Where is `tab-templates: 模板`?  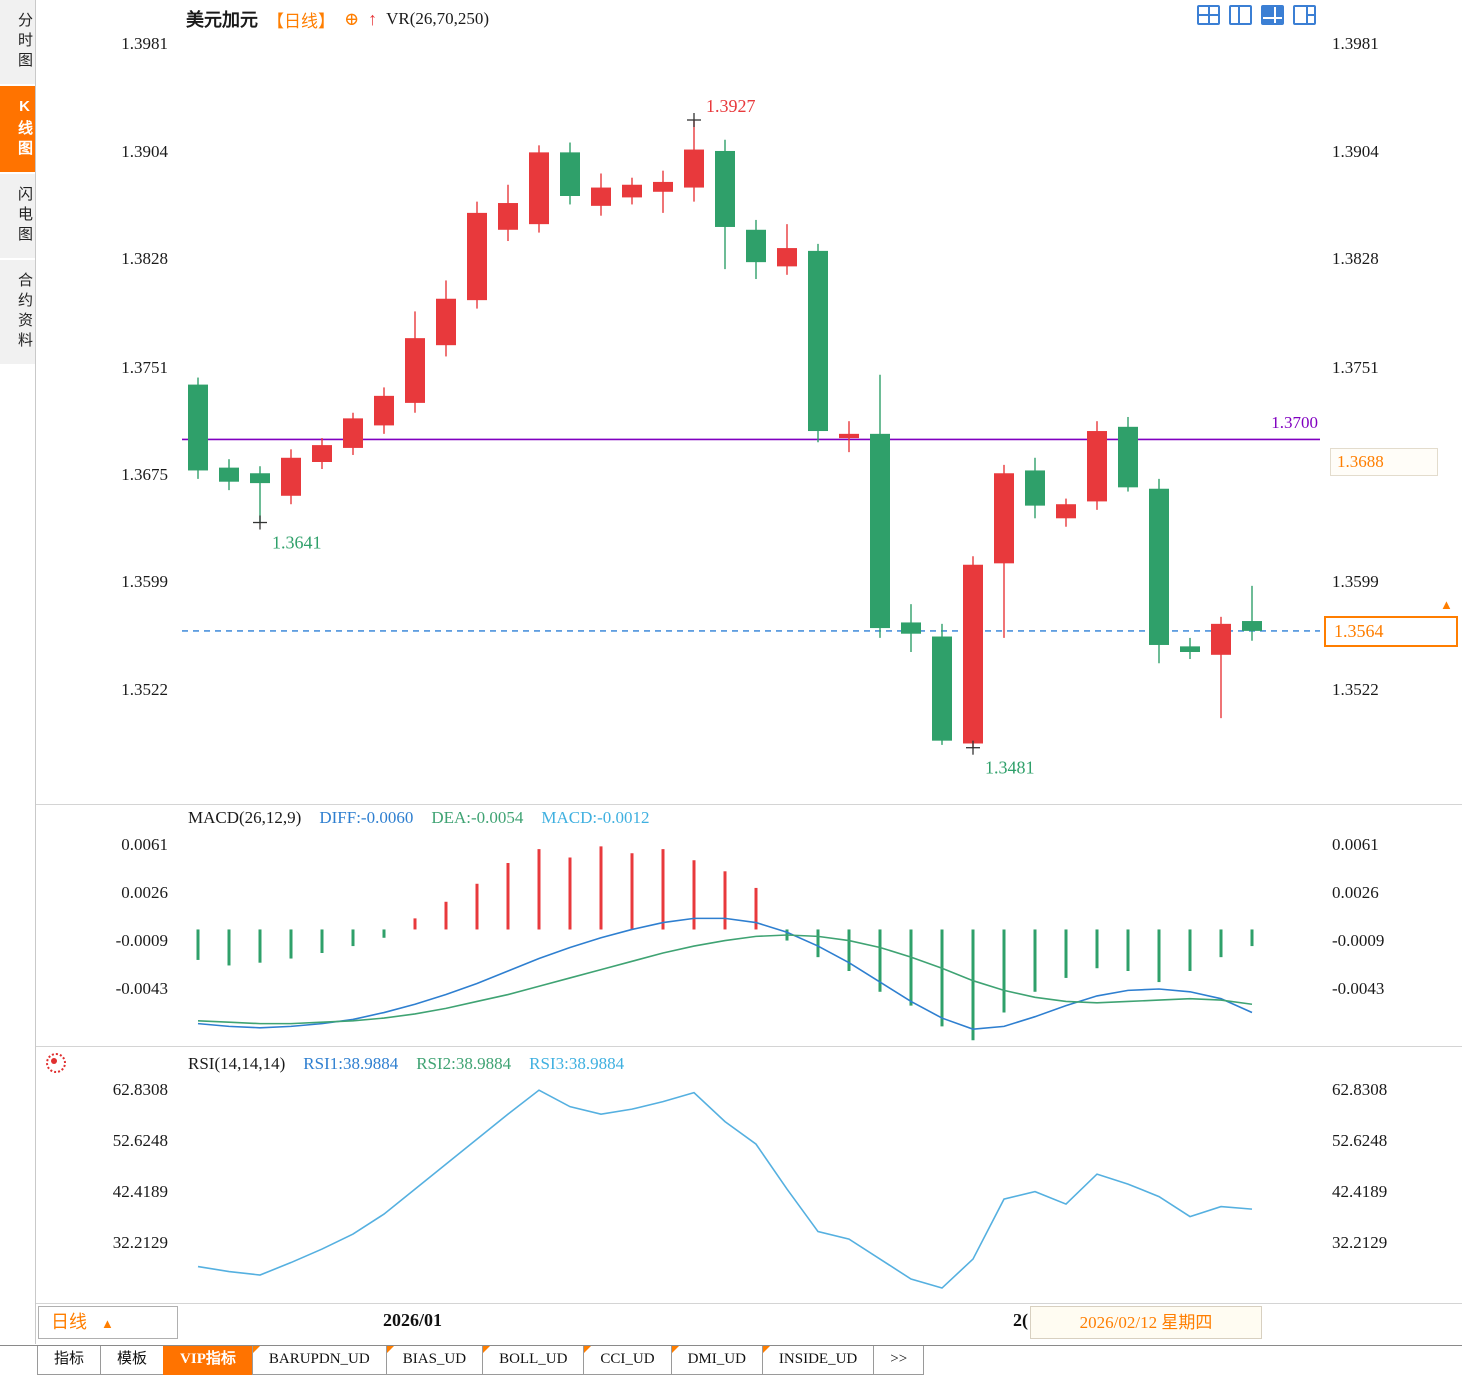
tab-templates: 模板 is located at coordinates (132, 1360).